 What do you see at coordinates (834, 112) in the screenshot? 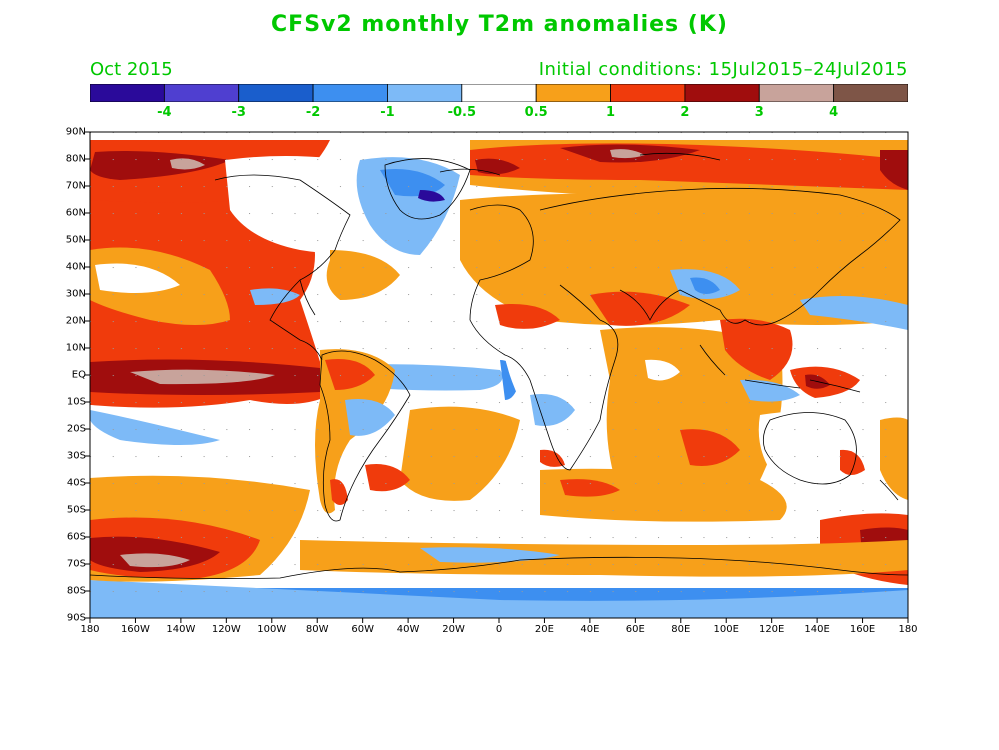
I see `colorbar-tick-label: 4` at bounding box center [834, 112].